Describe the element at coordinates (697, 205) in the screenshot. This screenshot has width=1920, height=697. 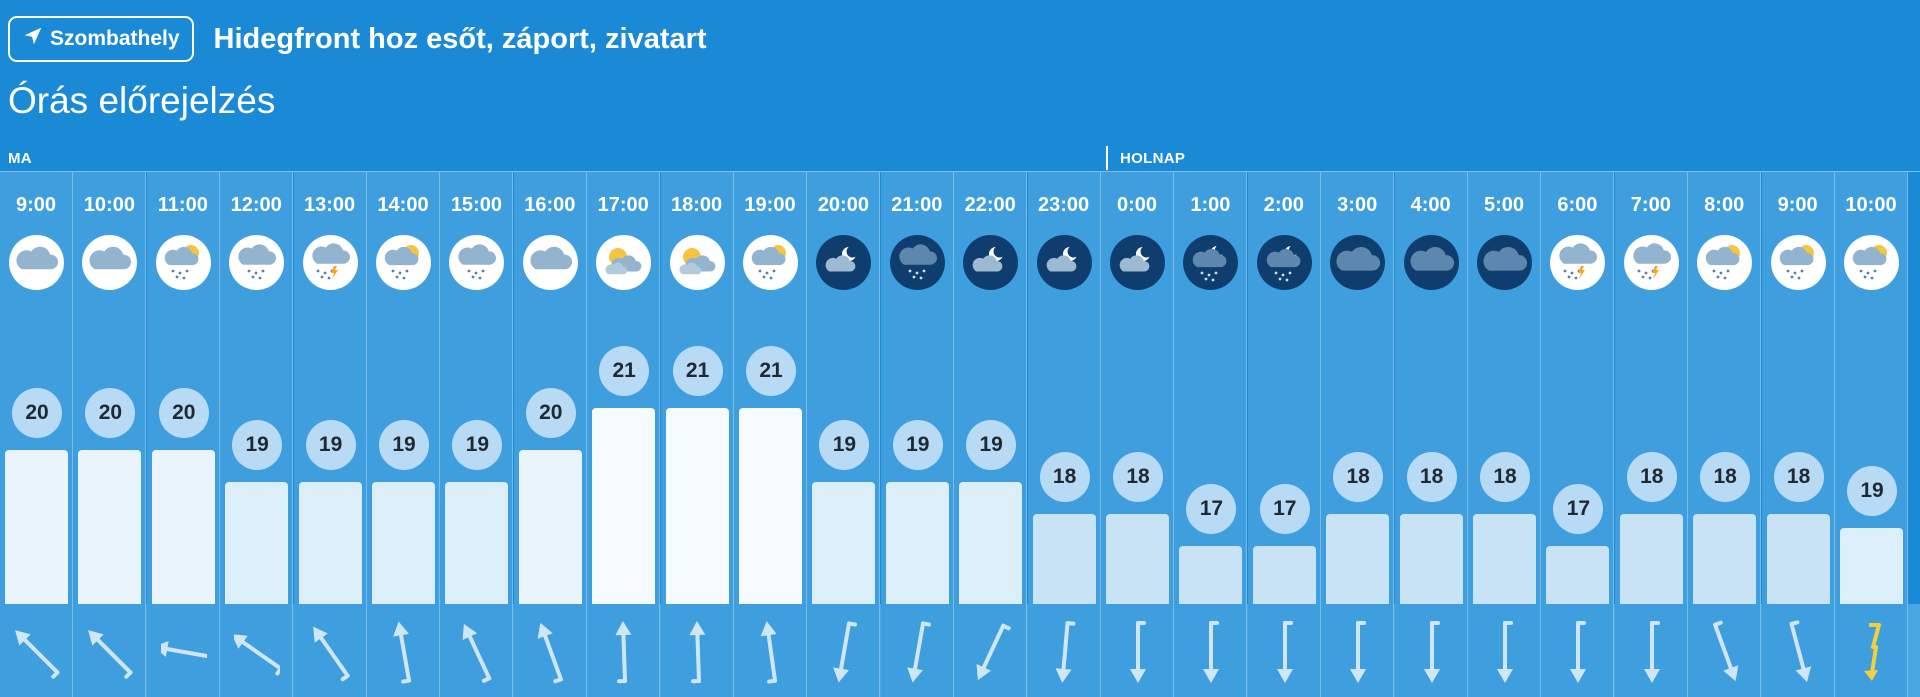
I see `hour-time: 18:00` at that location.